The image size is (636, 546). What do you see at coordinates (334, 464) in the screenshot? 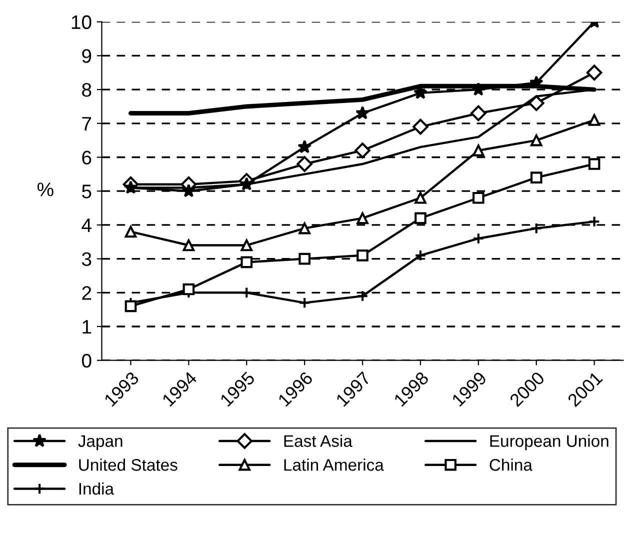
I see `legend-label: Latin America` at bounding box center [334, 464].